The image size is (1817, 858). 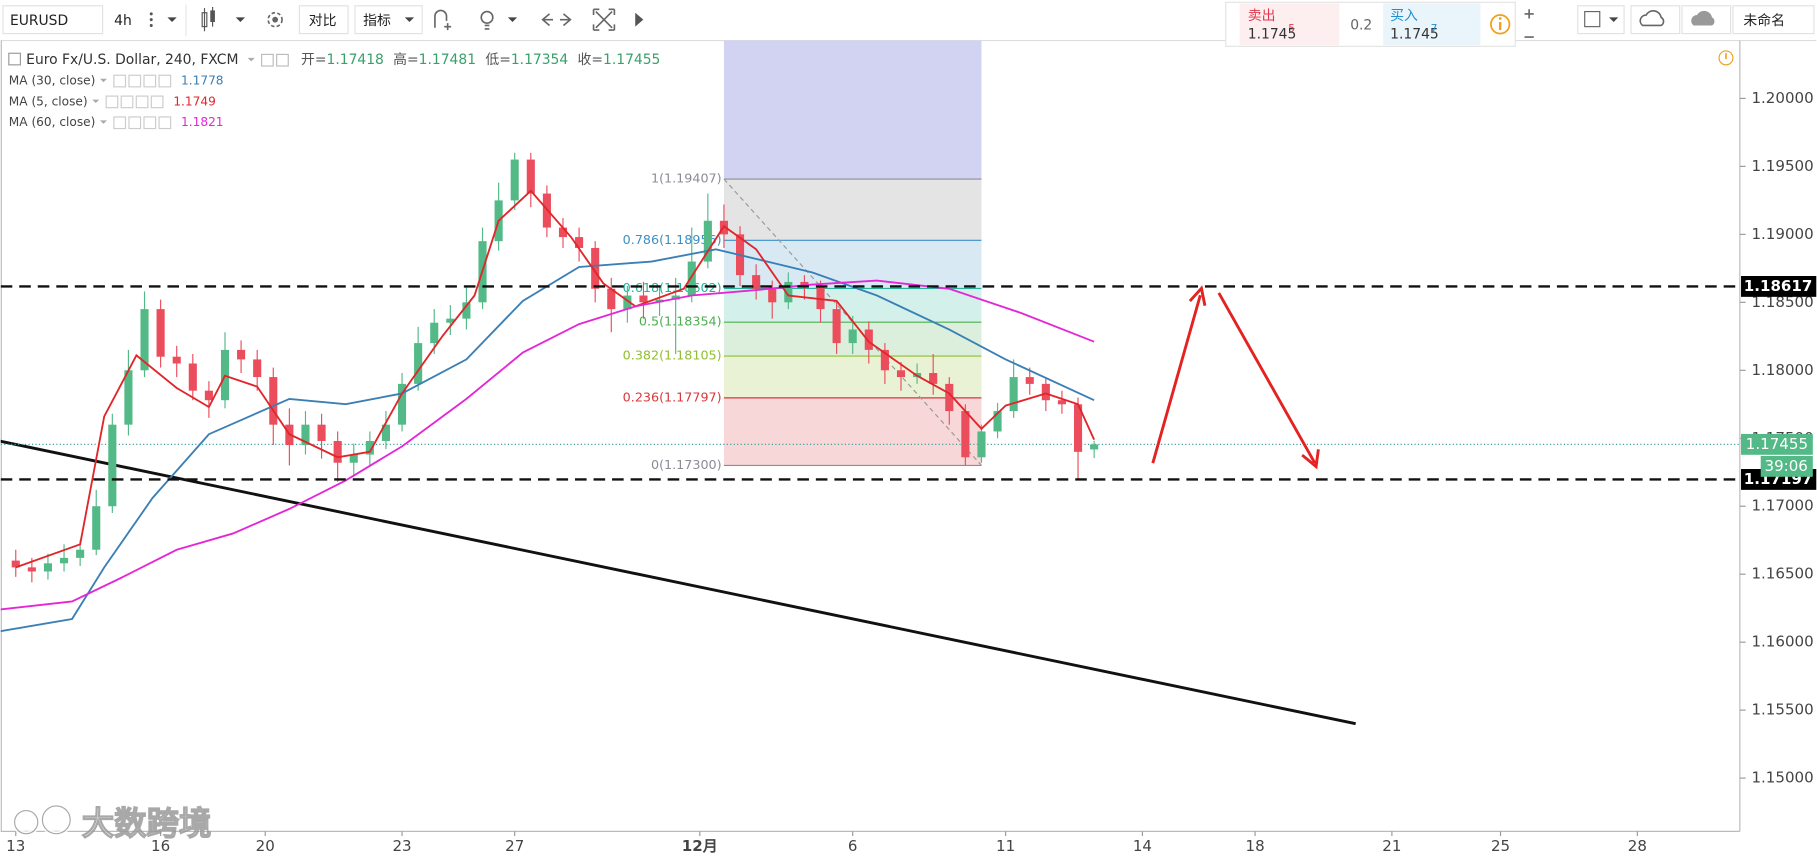 What do you see at coordinates (202, 81) in the screenshot?
I see `legend-value: 1.1778` at bounding box center [202, 81].